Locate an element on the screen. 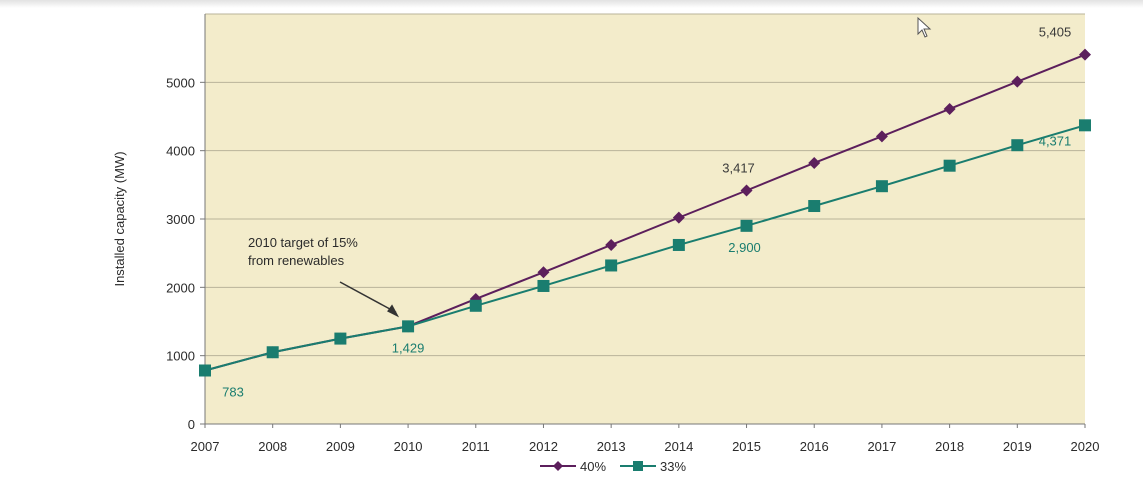  x-tick-label: 2012 is located at coordinates (543, 446).